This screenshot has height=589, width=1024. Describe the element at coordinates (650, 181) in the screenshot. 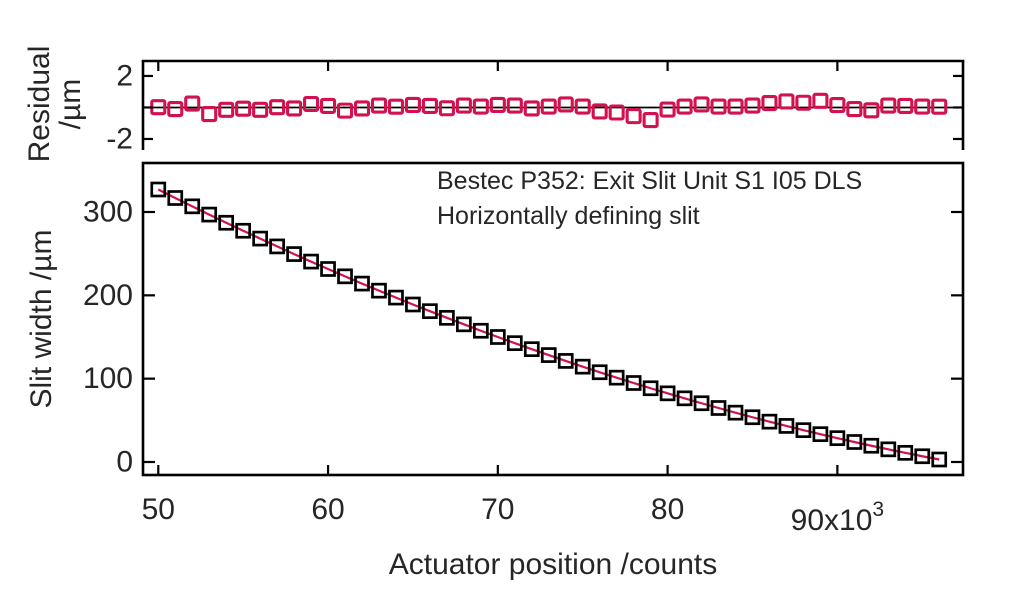

I see `annotation-line-1: Bestec P352: Exit Slit Unit S1 I05 DLS` at that location.